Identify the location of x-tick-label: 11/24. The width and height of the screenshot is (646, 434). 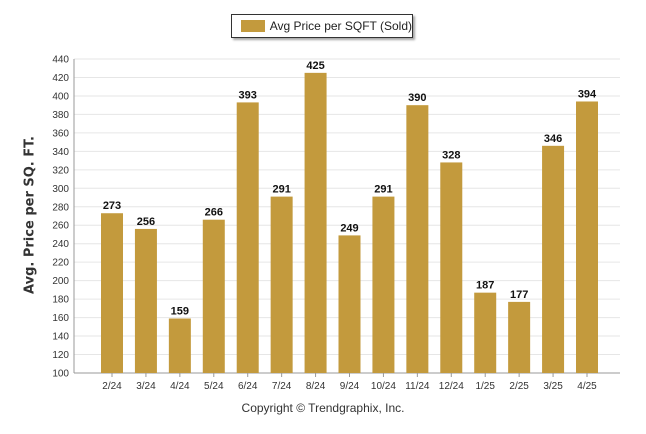
(417, 386).